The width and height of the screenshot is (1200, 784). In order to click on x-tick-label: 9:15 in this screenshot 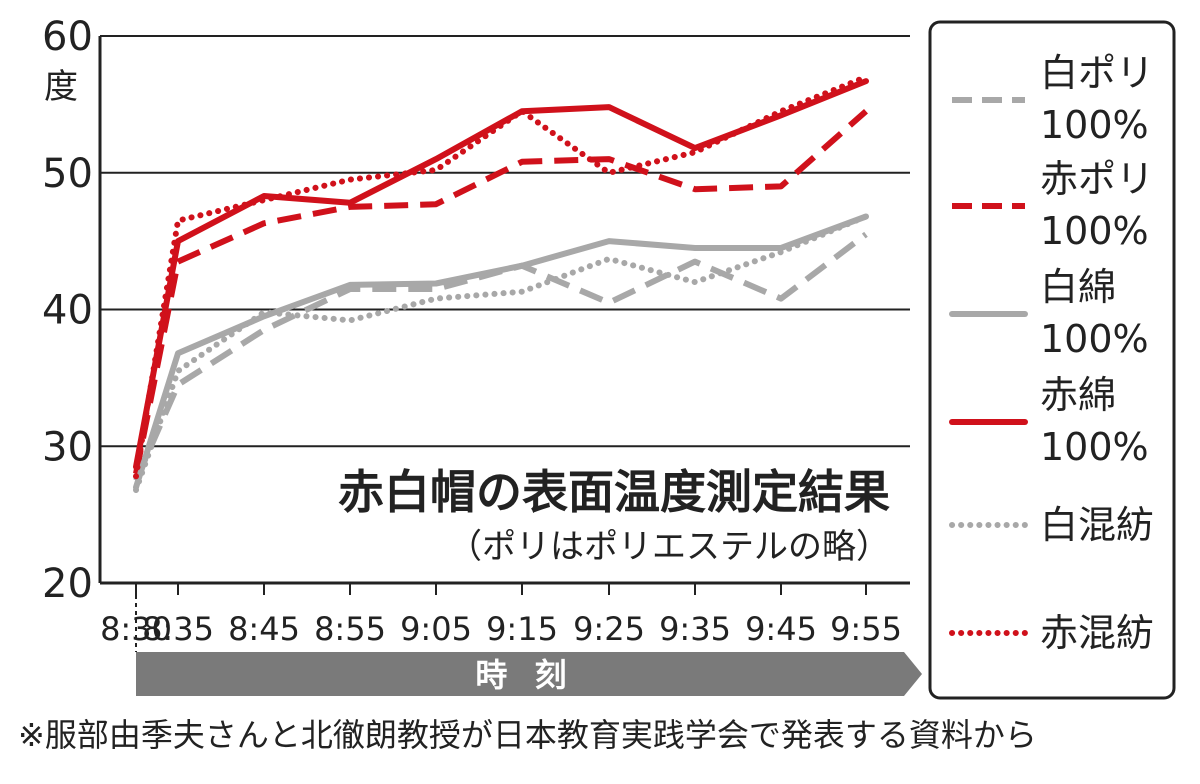, I will do `click(522, 629)`.